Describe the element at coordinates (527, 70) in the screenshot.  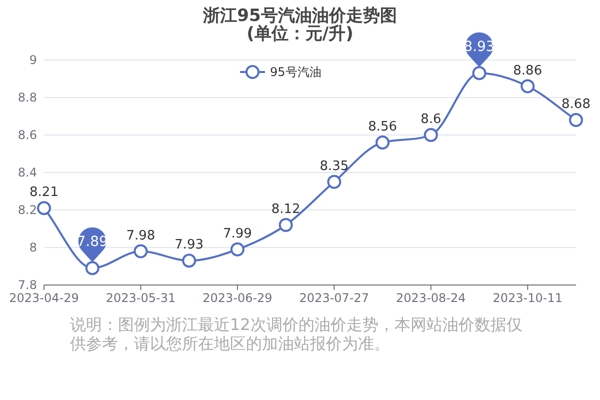
I see `data-label: 8.86` at that location.